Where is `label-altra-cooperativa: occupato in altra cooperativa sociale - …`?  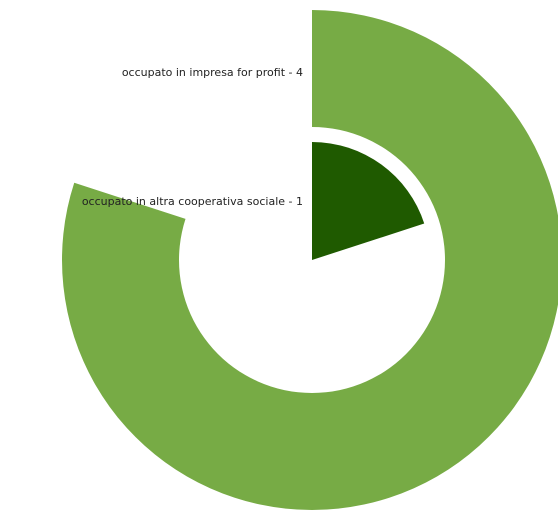
label-altra-cooperativa: occupato in altra cooperativa sociale - … is located at coordinates (192, 201).